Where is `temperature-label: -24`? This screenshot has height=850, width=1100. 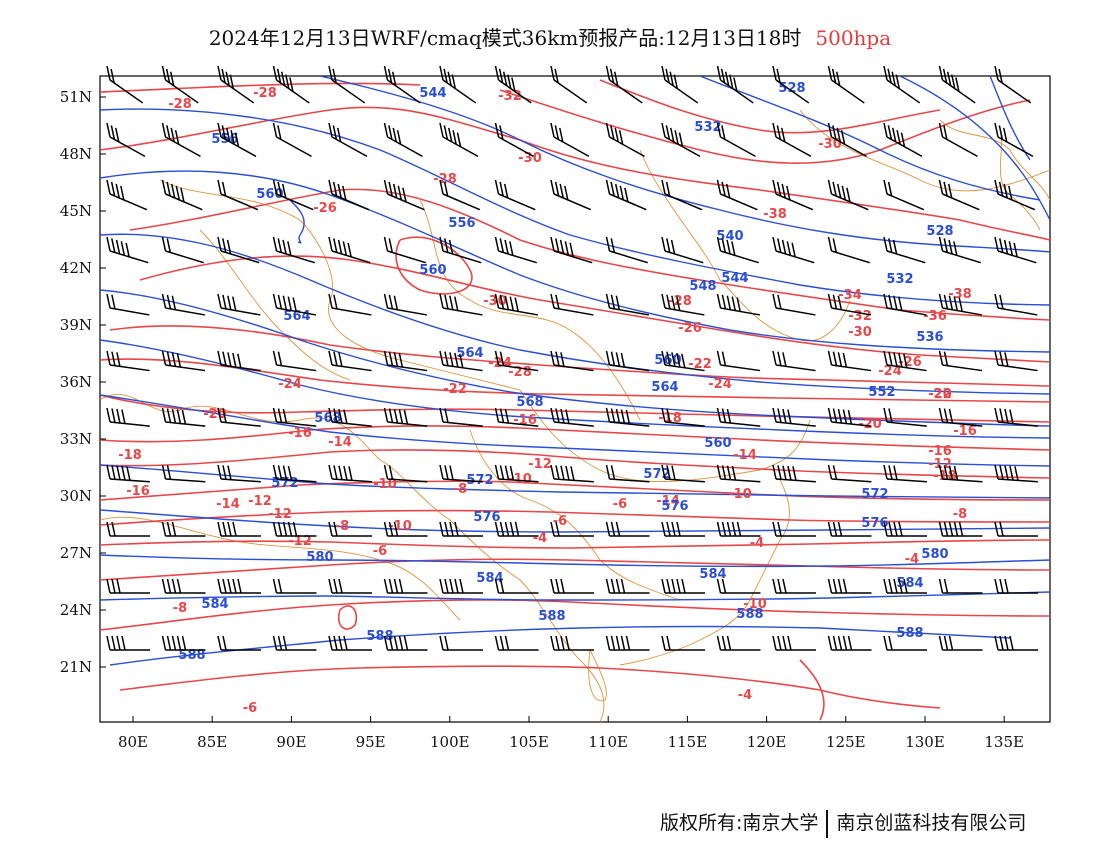 temperature-label: -24 is located at coordinates (720, 384).